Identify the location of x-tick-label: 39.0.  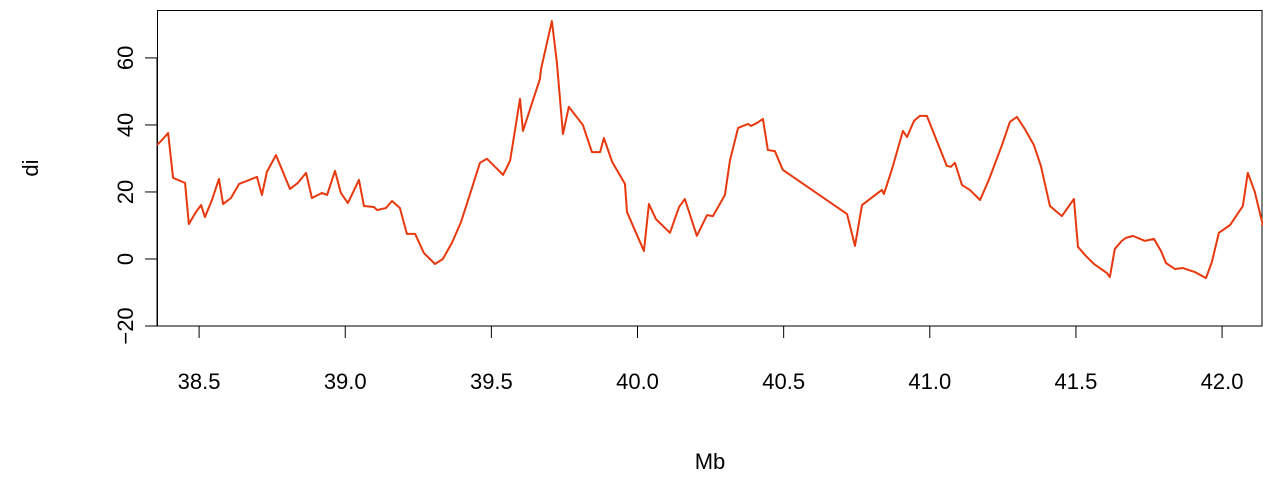
(345, 381).